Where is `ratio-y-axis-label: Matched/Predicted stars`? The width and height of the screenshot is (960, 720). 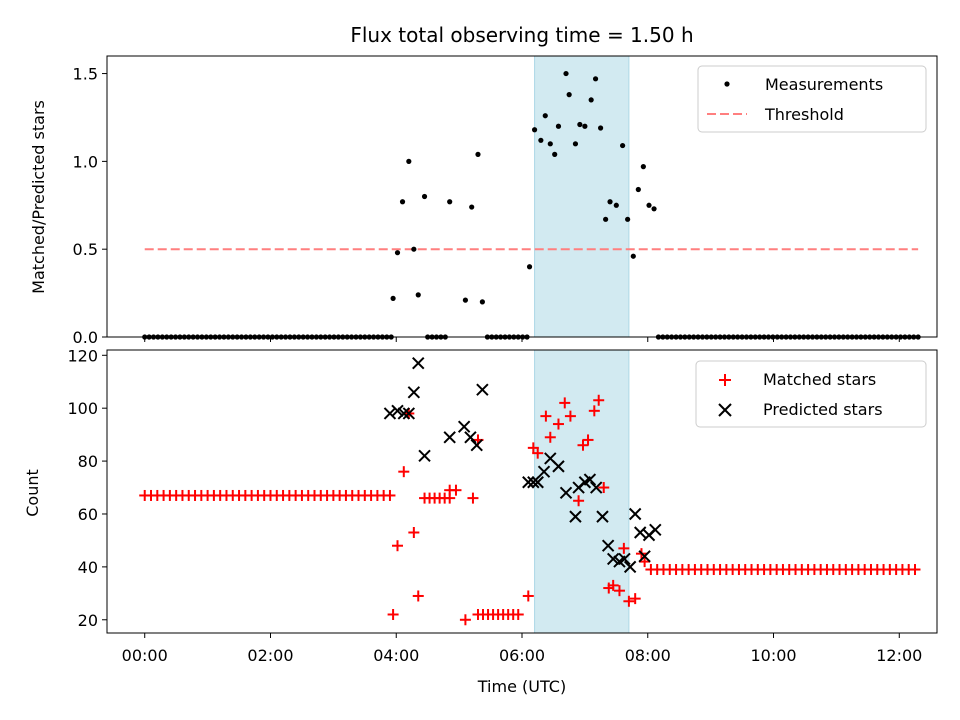 ratio-y-axis-label: Matched/Predicted stars is located at coordinates (38, 197).